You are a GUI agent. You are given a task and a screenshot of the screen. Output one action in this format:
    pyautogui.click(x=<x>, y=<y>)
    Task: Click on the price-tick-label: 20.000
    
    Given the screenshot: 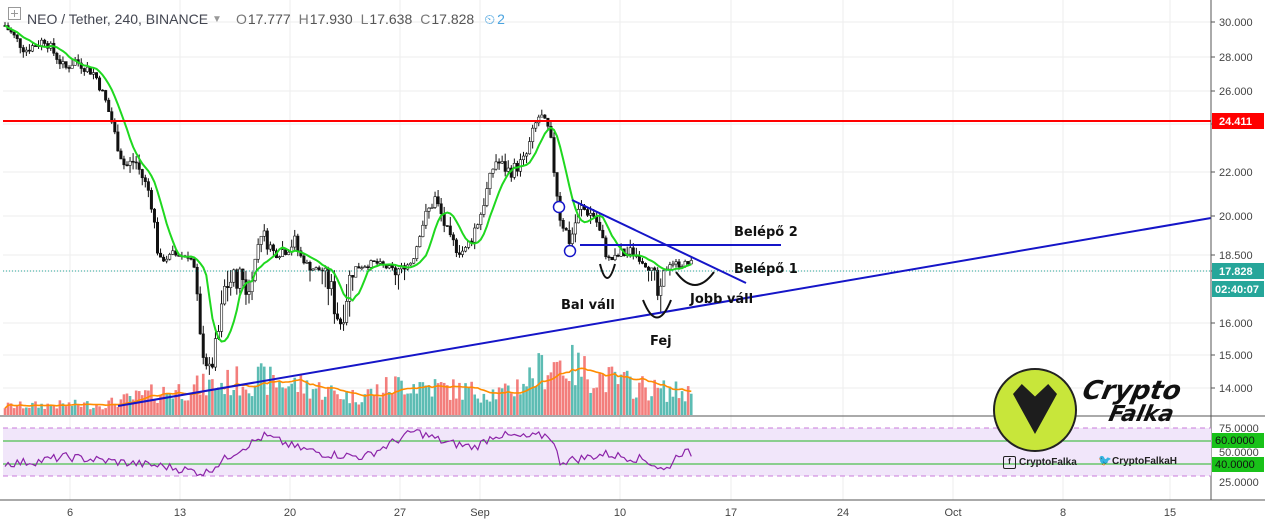 What is the action you would take?
    pyautogui.click(x=1236, y=217)
    